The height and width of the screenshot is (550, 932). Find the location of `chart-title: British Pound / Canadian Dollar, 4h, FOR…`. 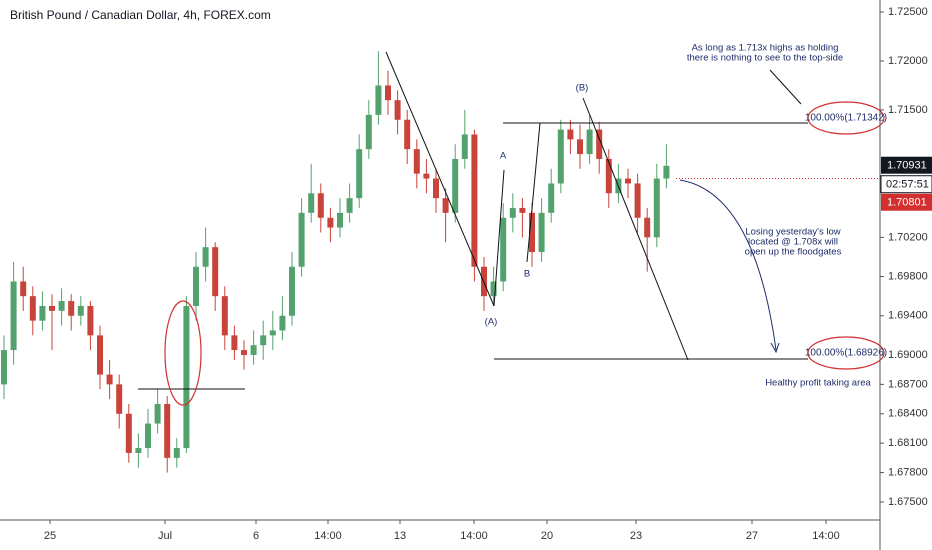

chart-title: British Pound / Canadian Dollar, 4h, FOR… is located at coordinates (140, 15).